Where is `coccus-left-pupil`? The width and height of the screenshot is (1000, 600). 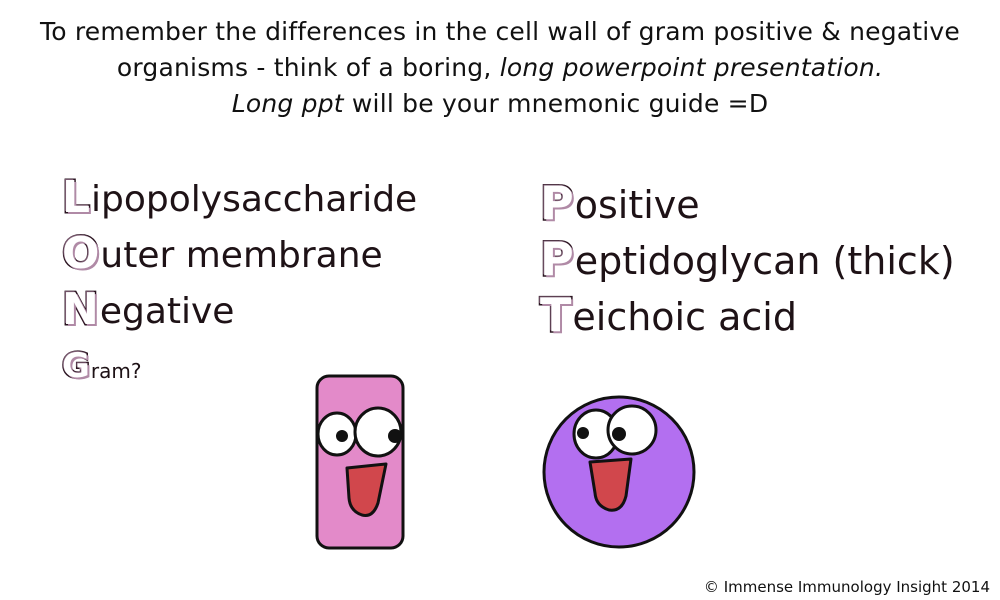
coccus-left-pupil is located at coordinates (583, 433).